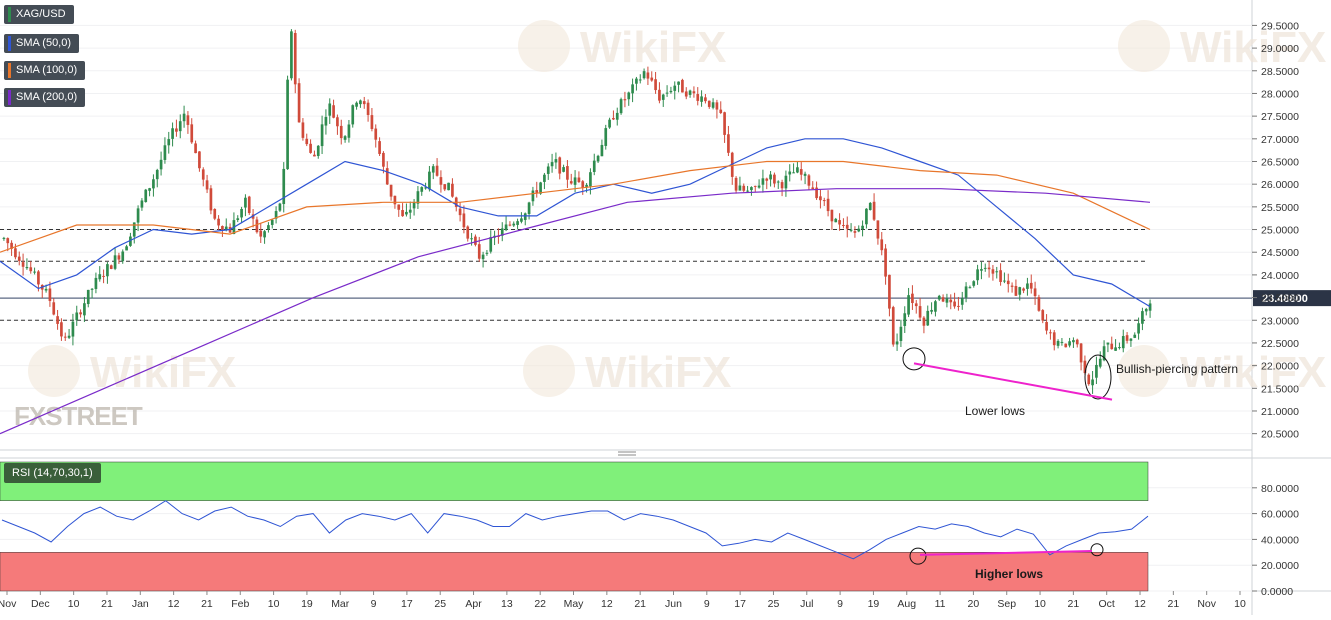  Describe the element at coordinates (52, 473) in the screenshot. I see `legend-rsi: RSI (14,70,30,1)` at that location.